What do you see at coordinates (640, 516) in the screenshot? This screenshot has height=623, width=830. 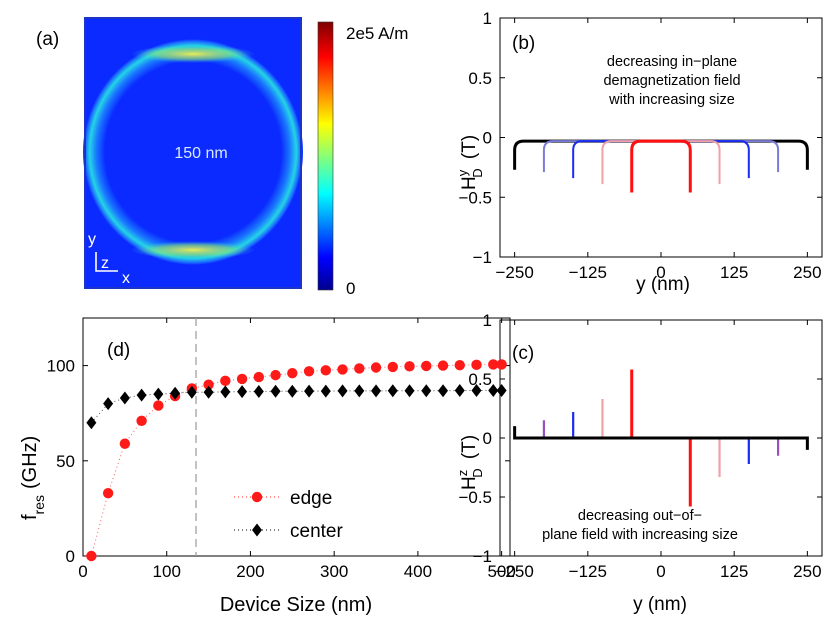 I see `panel-c-annotation-line: decreasing out−of−` at bounding box center [640, 516].